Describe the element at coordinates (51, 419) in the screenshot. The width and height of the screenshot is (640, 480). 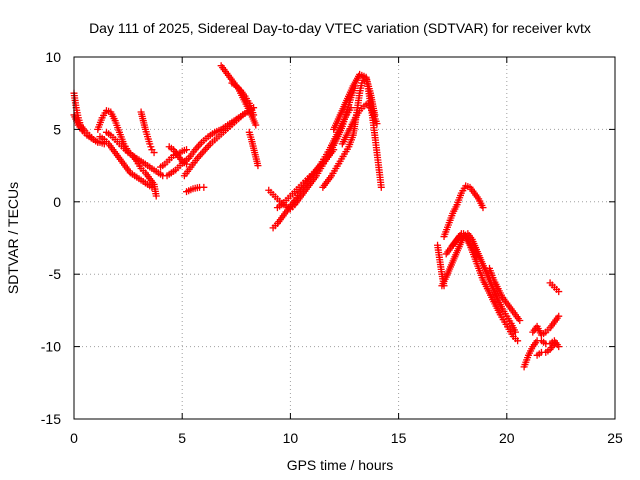
I see `y-tick-label: -15` at that location.